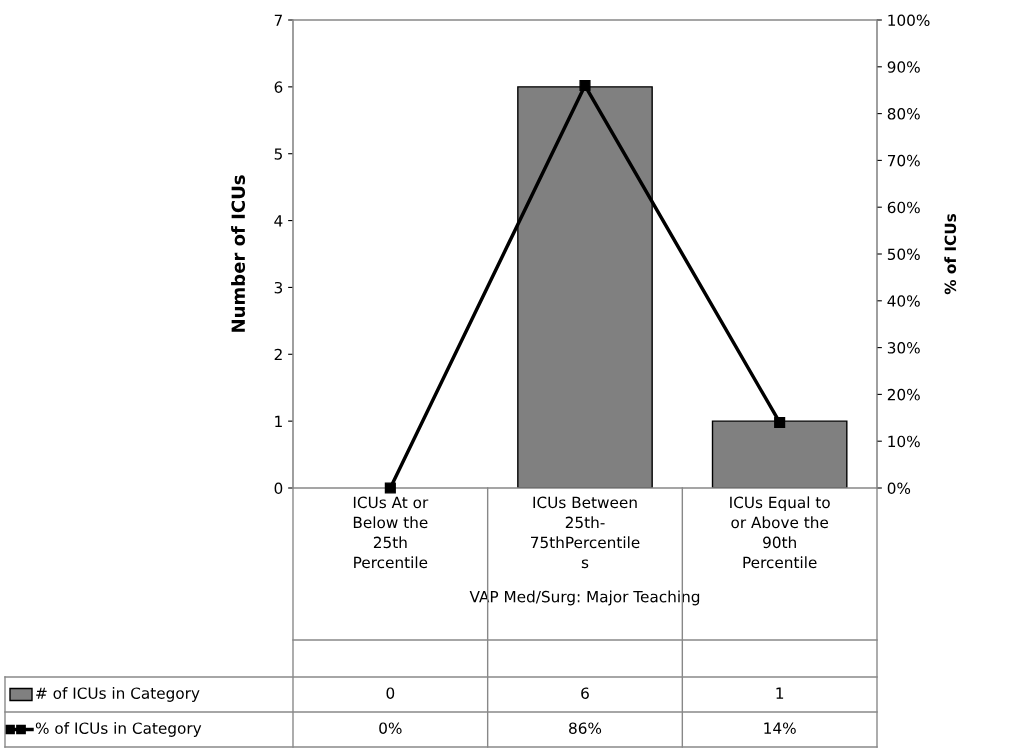  I want to click on y-tick-label: 5, so click(278, 154).